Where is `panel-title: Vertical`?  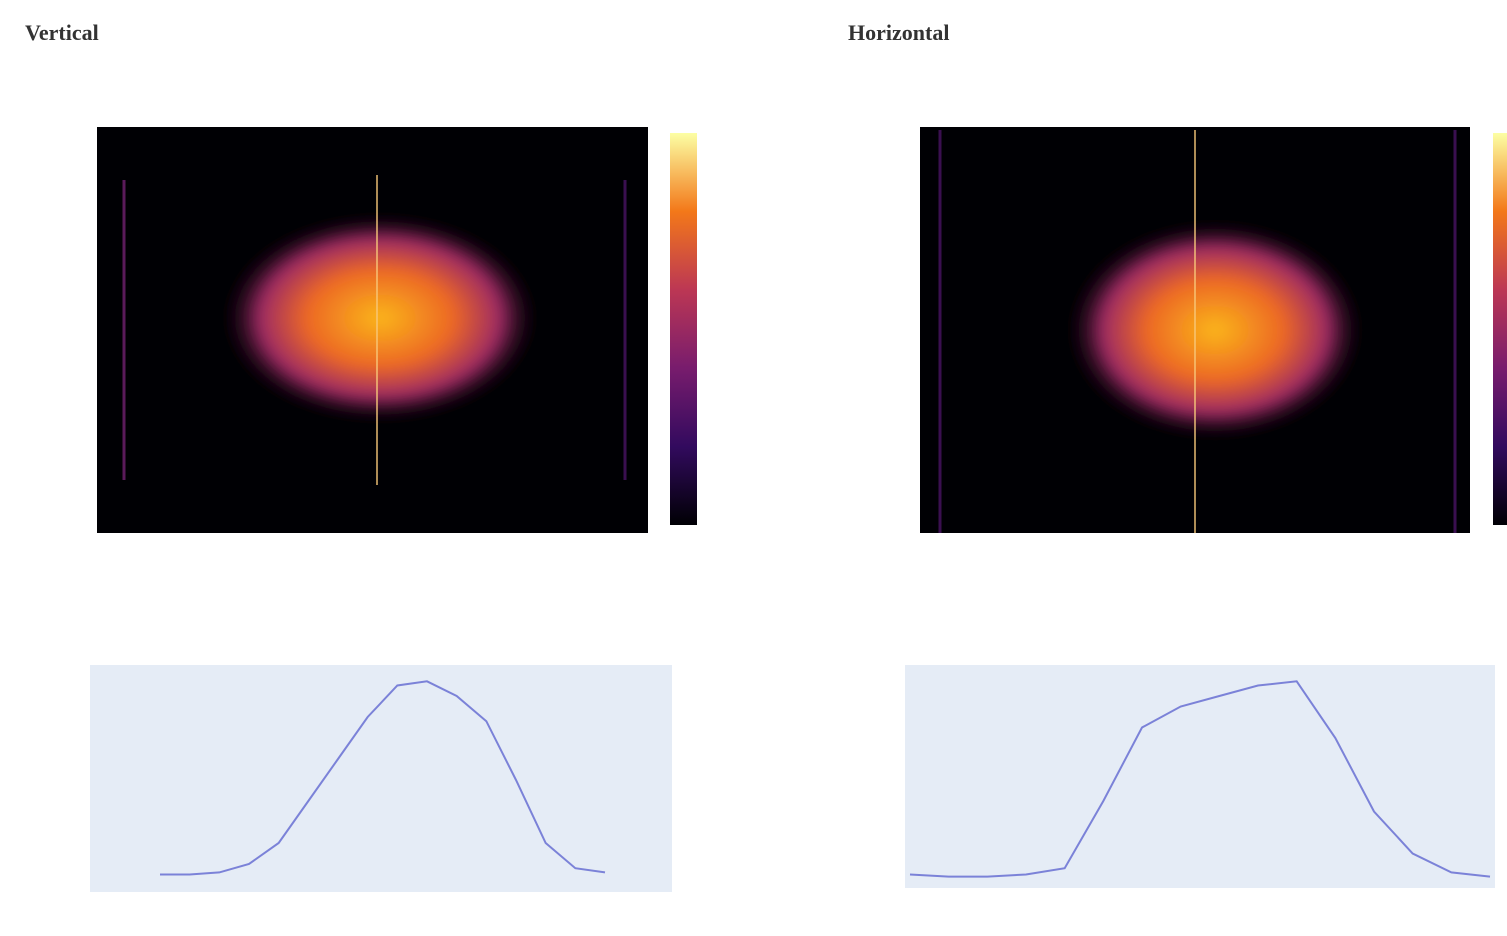
panel-title: Vertical is located at coordinates (62, 32).